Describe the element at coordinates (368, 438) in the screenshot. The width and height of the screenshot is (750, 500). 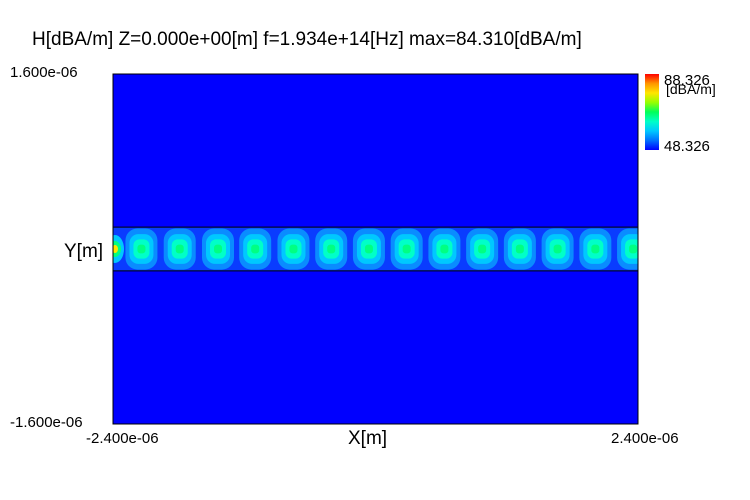
I see `x-axis-label: X[m]` at that location.